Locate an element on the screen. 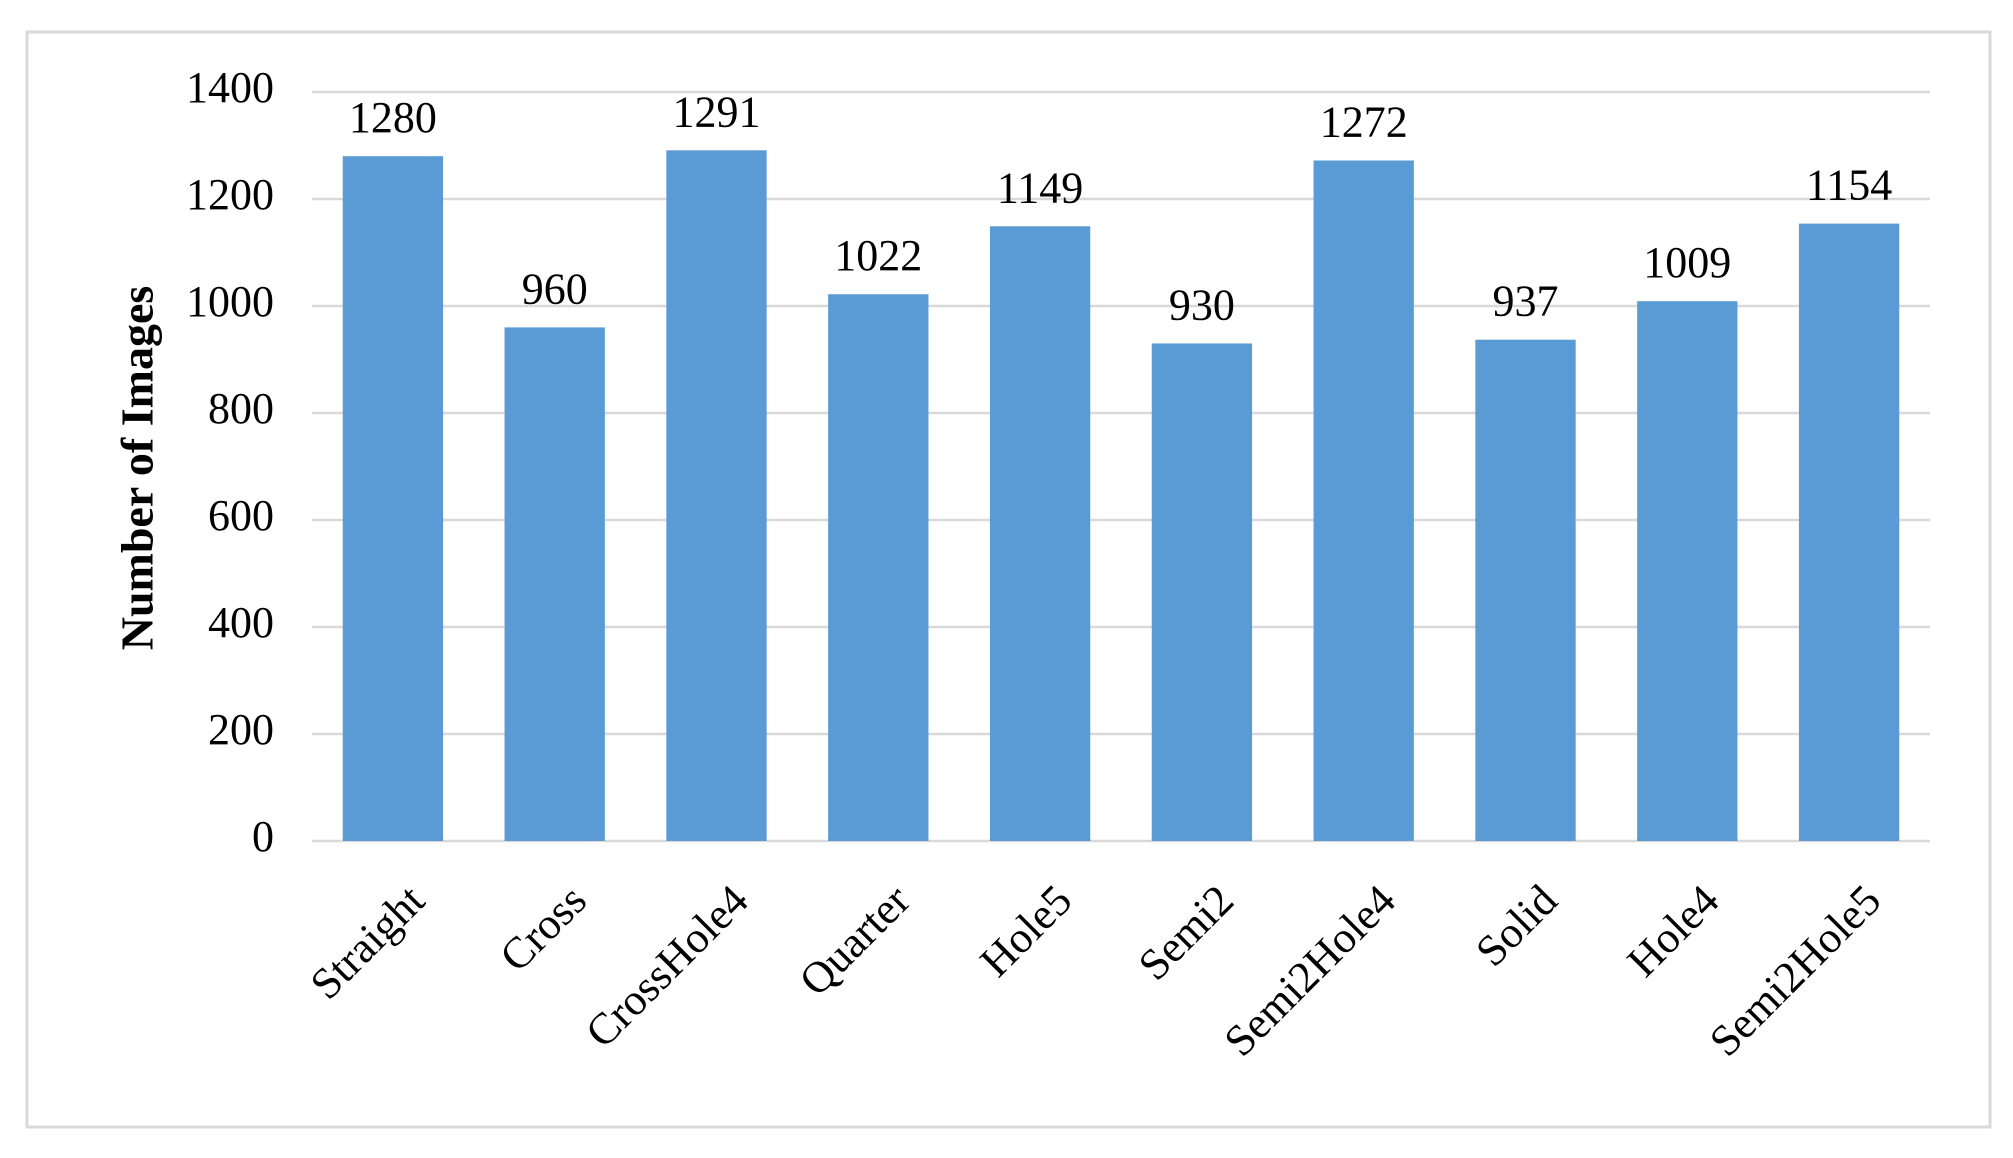  y-tick-label: 1200 is located at coordinates (230, 194).